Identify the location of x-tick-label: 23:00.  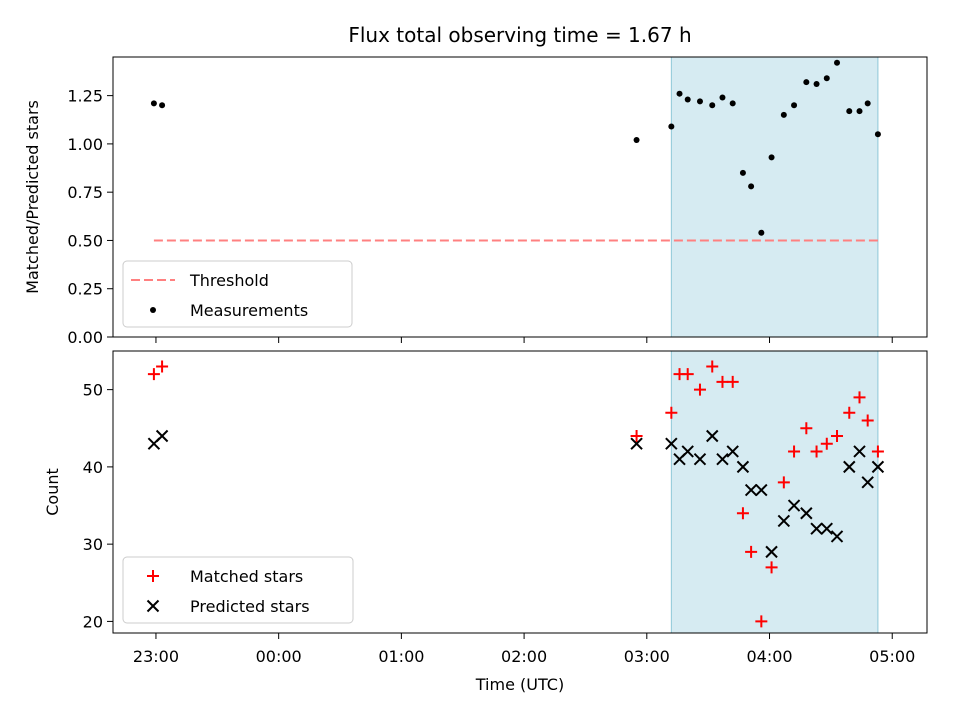
(156, 656).